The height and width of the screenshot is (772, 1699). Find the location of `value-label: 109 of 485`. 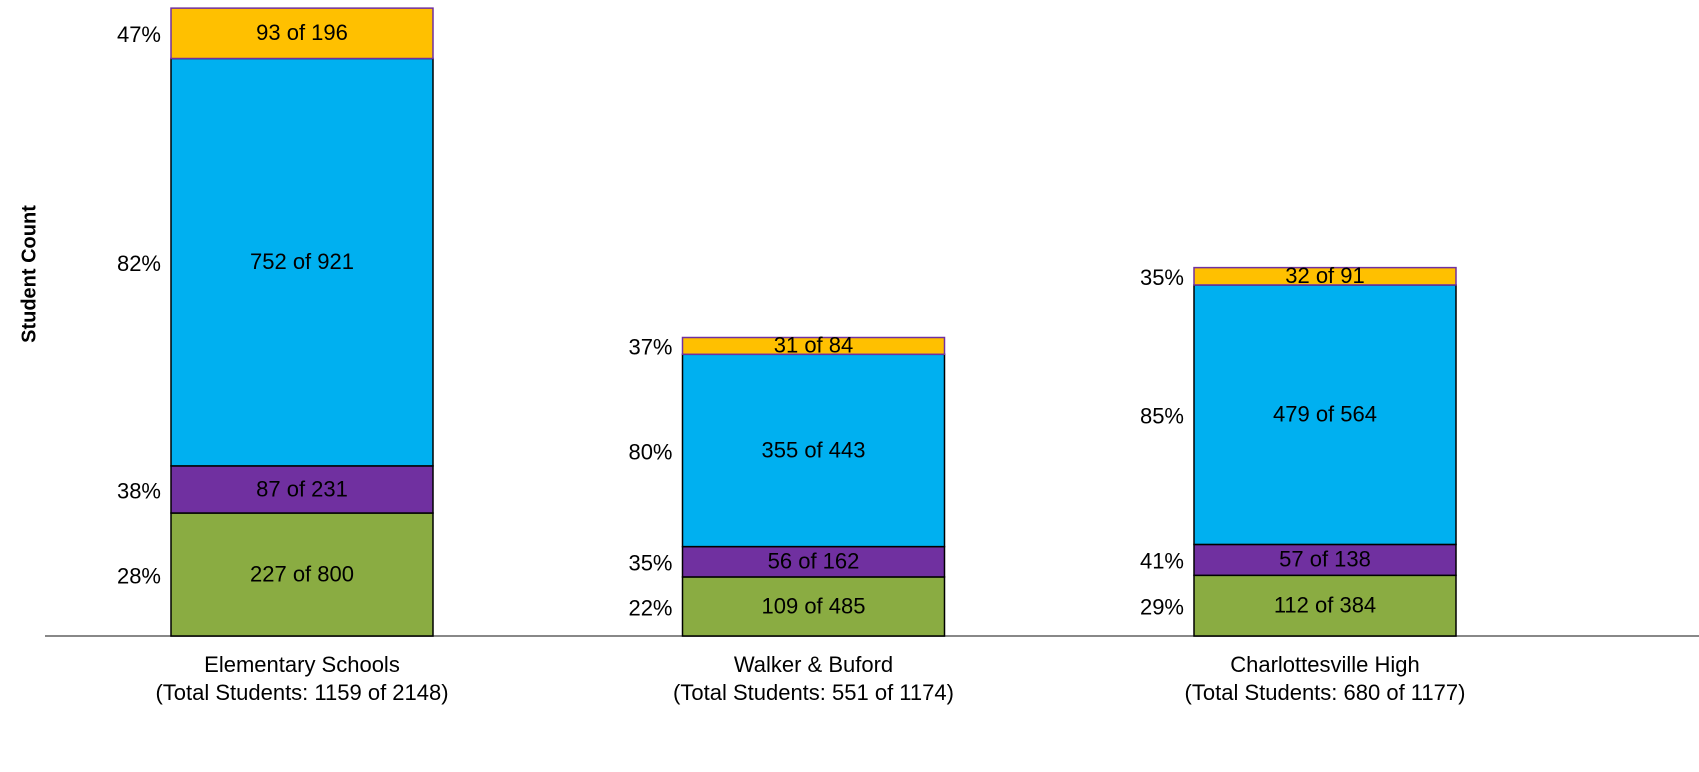

value-label: 109 of 485 is located at coordinates (814, 605).